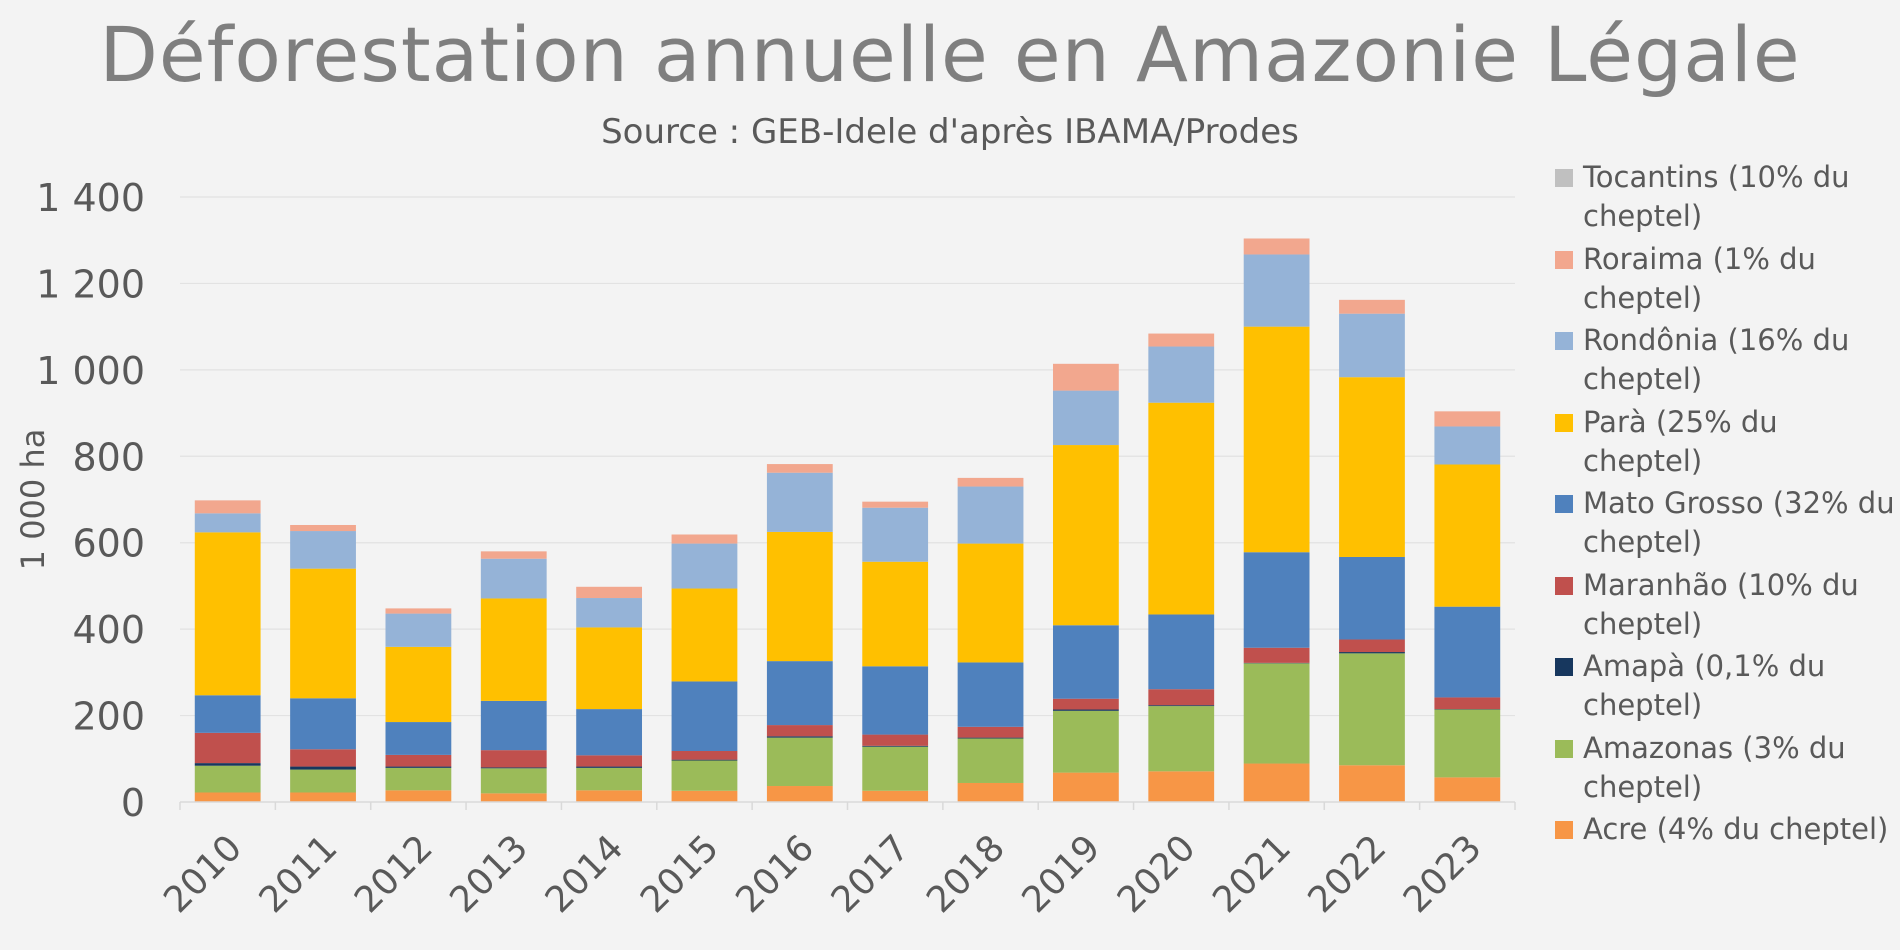 The image size is (1900, 950). What do you see at coordinates (775, 874) in the screenshot?
I see `x-tick-label: 2016` at bounding box center [775, 874].